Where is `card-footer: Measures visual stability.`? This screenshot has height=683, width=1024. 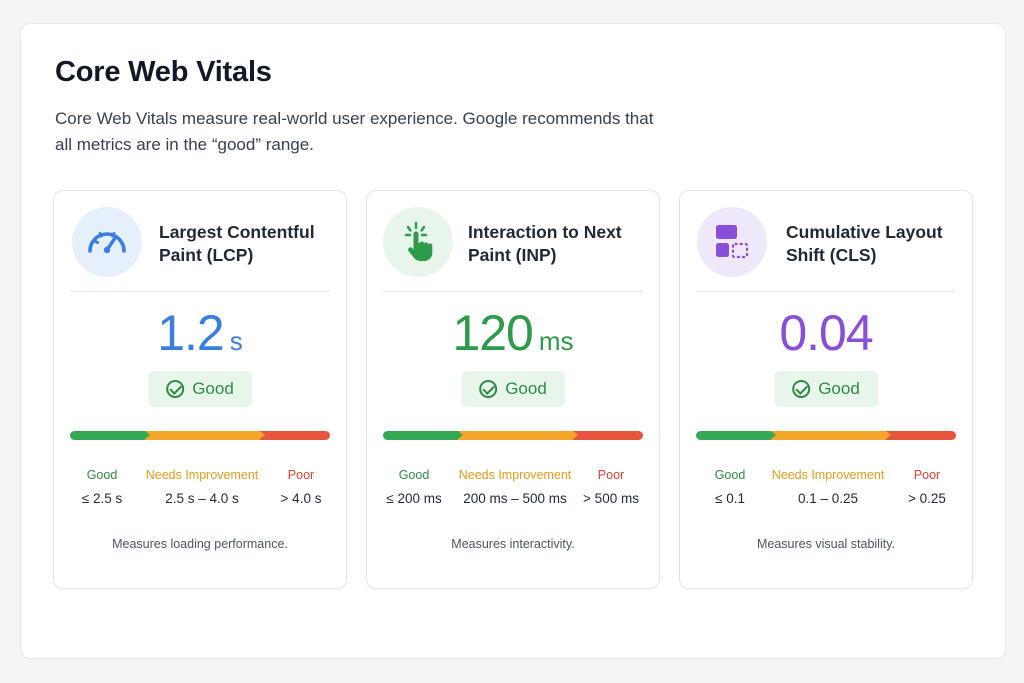 card-footer: Measures visual stability. is located at coordinates (825, 544).